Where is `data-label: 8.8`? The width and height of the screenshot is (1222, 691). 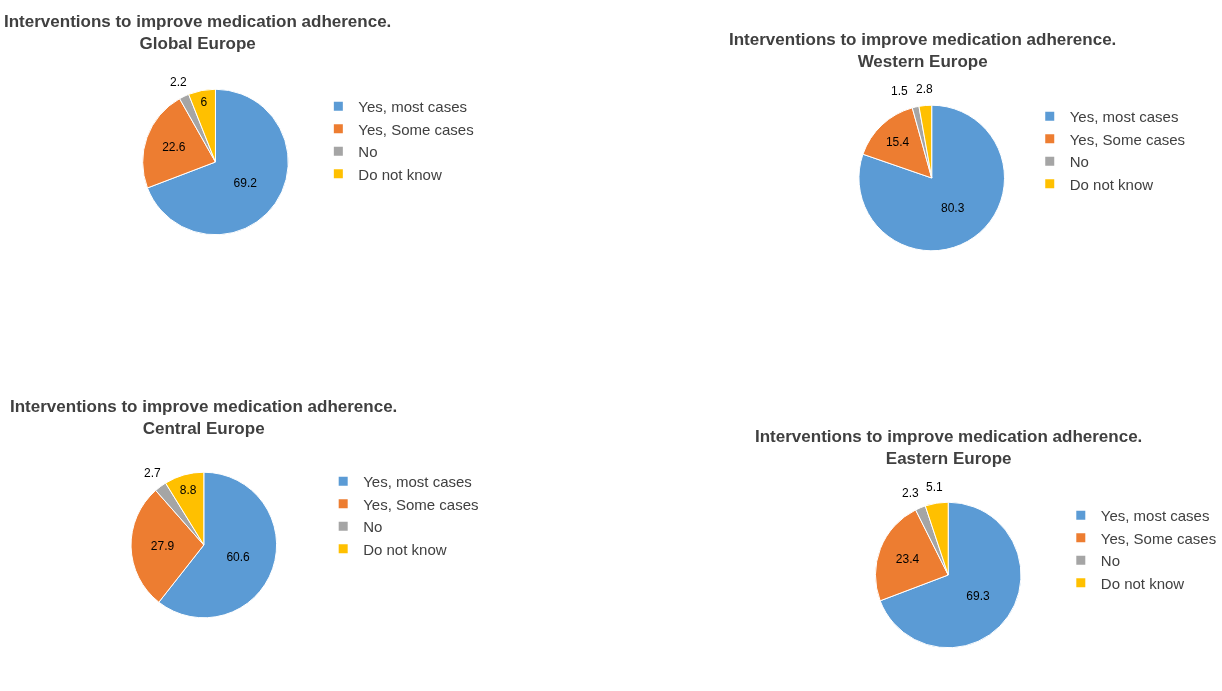 data-label: 8.8 is located at coordinates (188, 489).